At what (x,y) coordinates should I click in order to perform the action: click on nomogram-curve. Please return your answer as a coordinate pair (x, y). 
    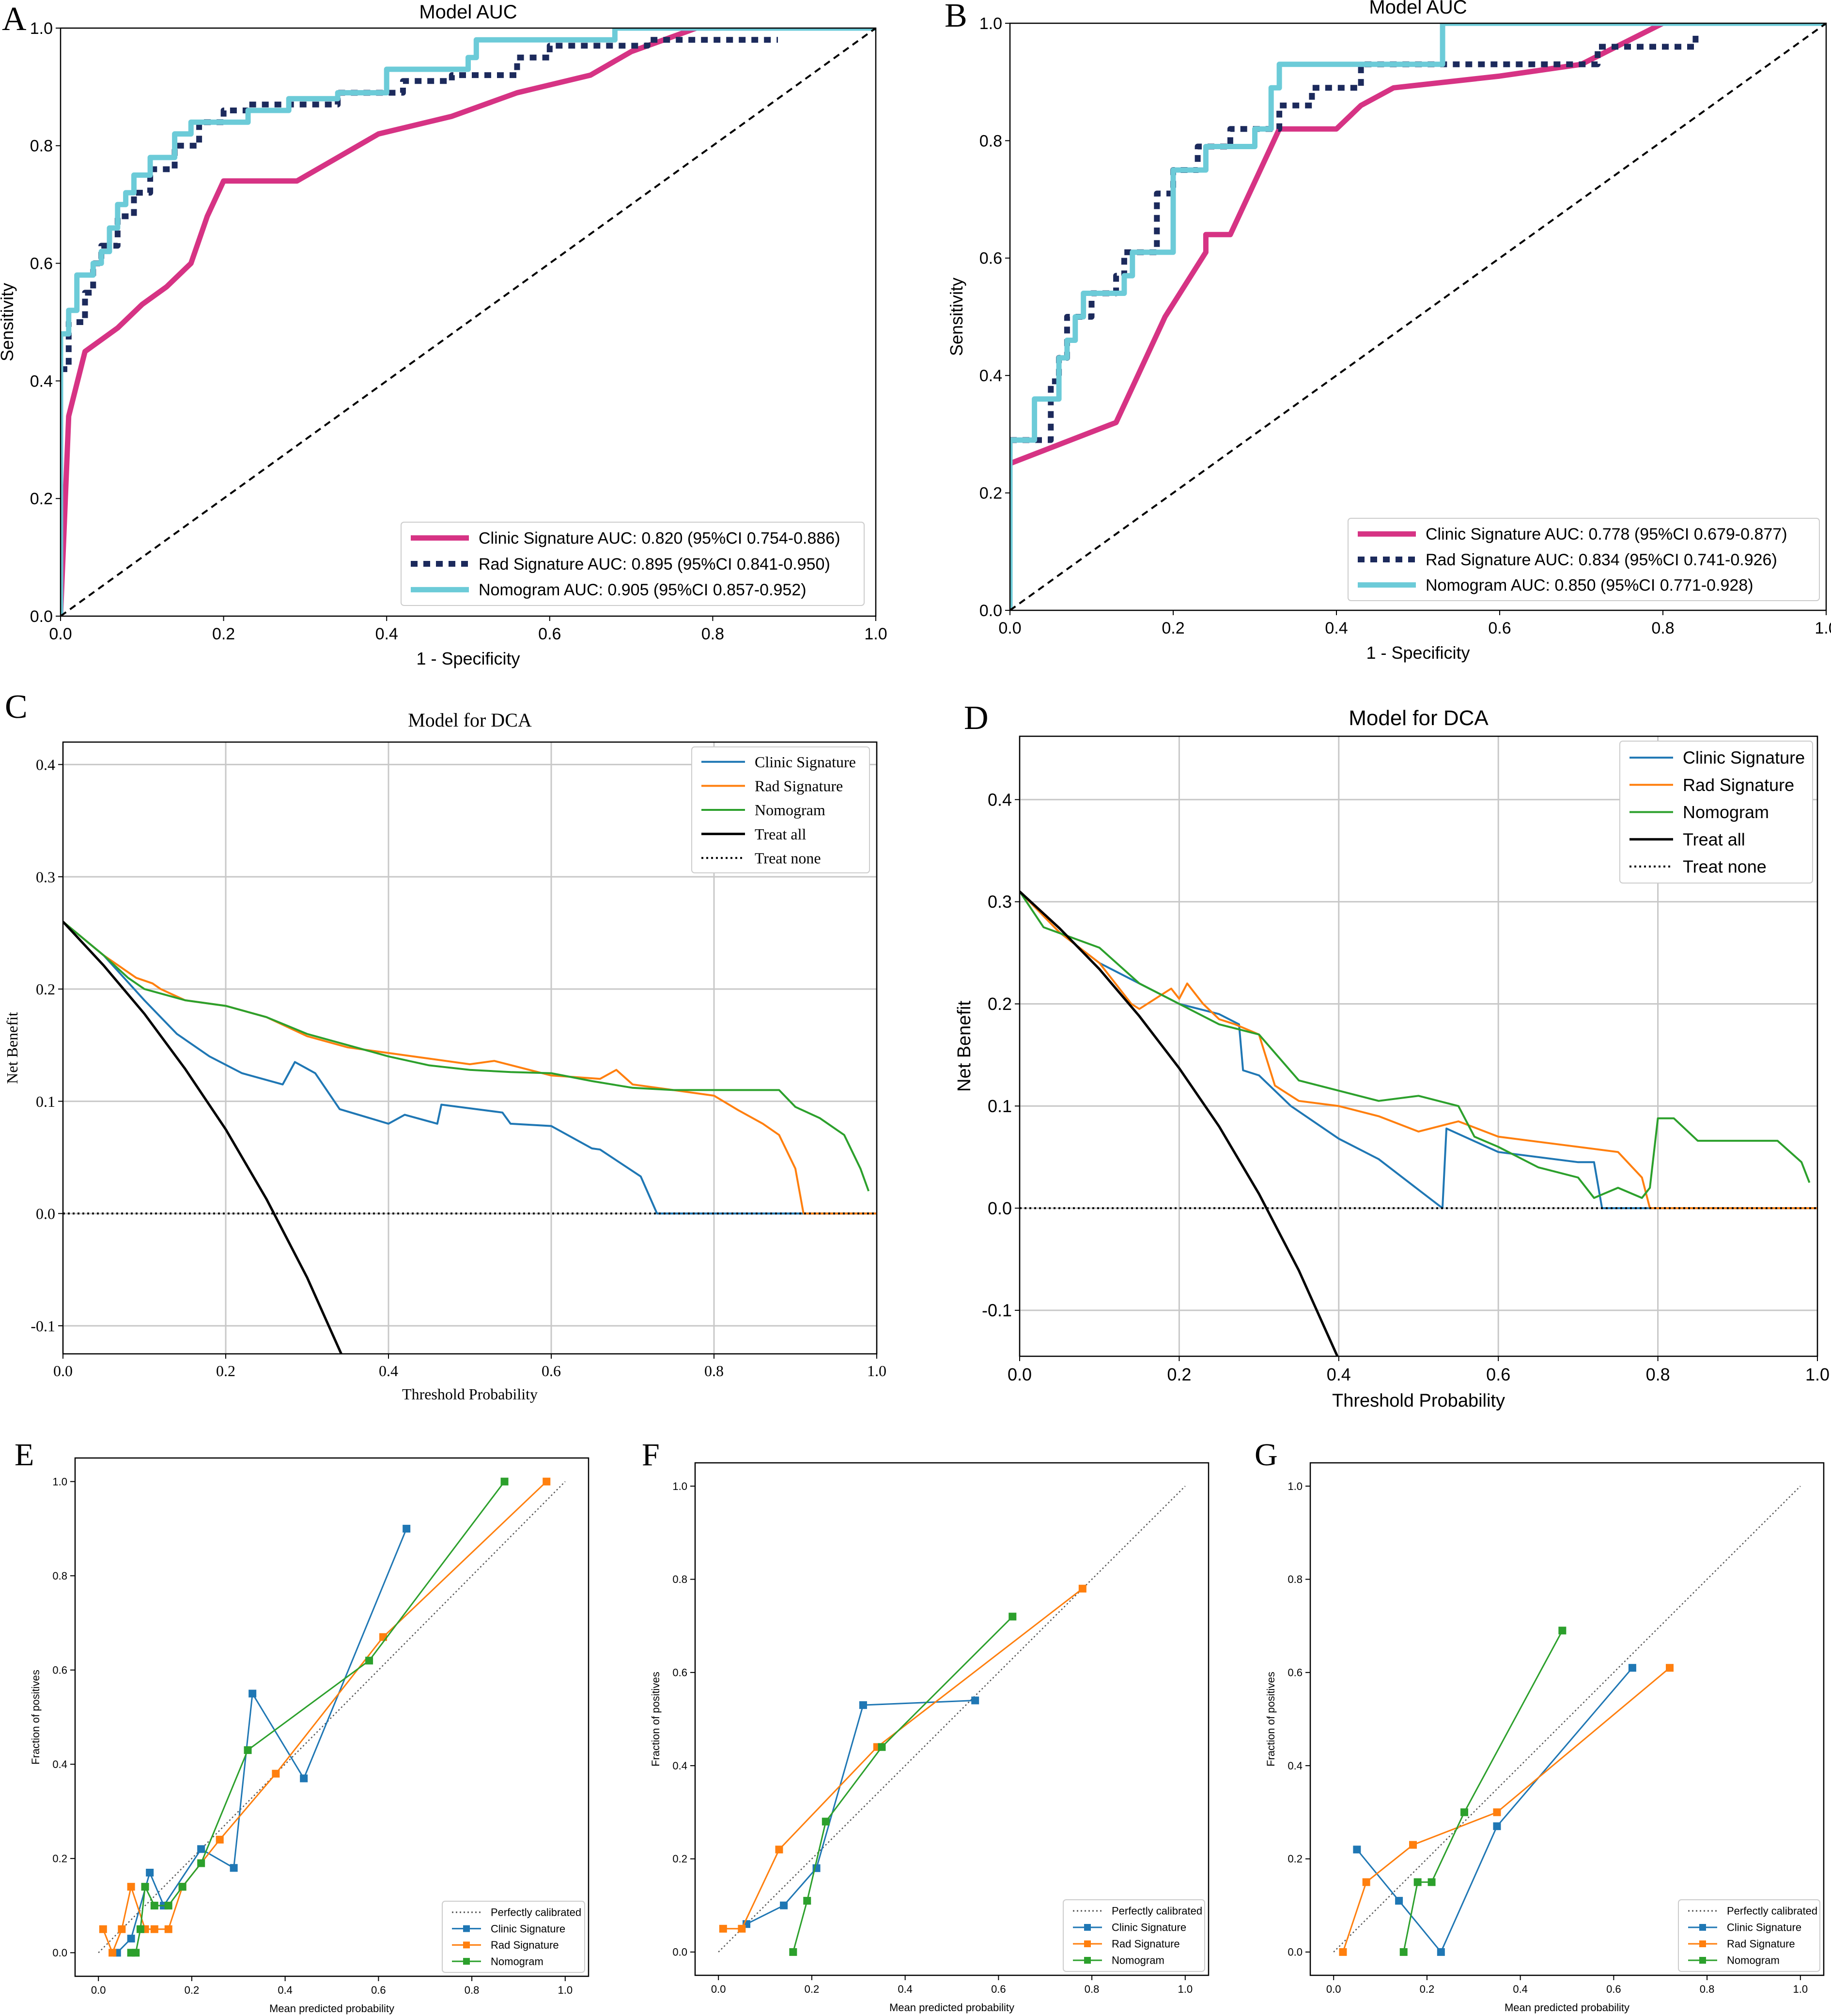
    Looking at the image, I should click on (1415, 1045).